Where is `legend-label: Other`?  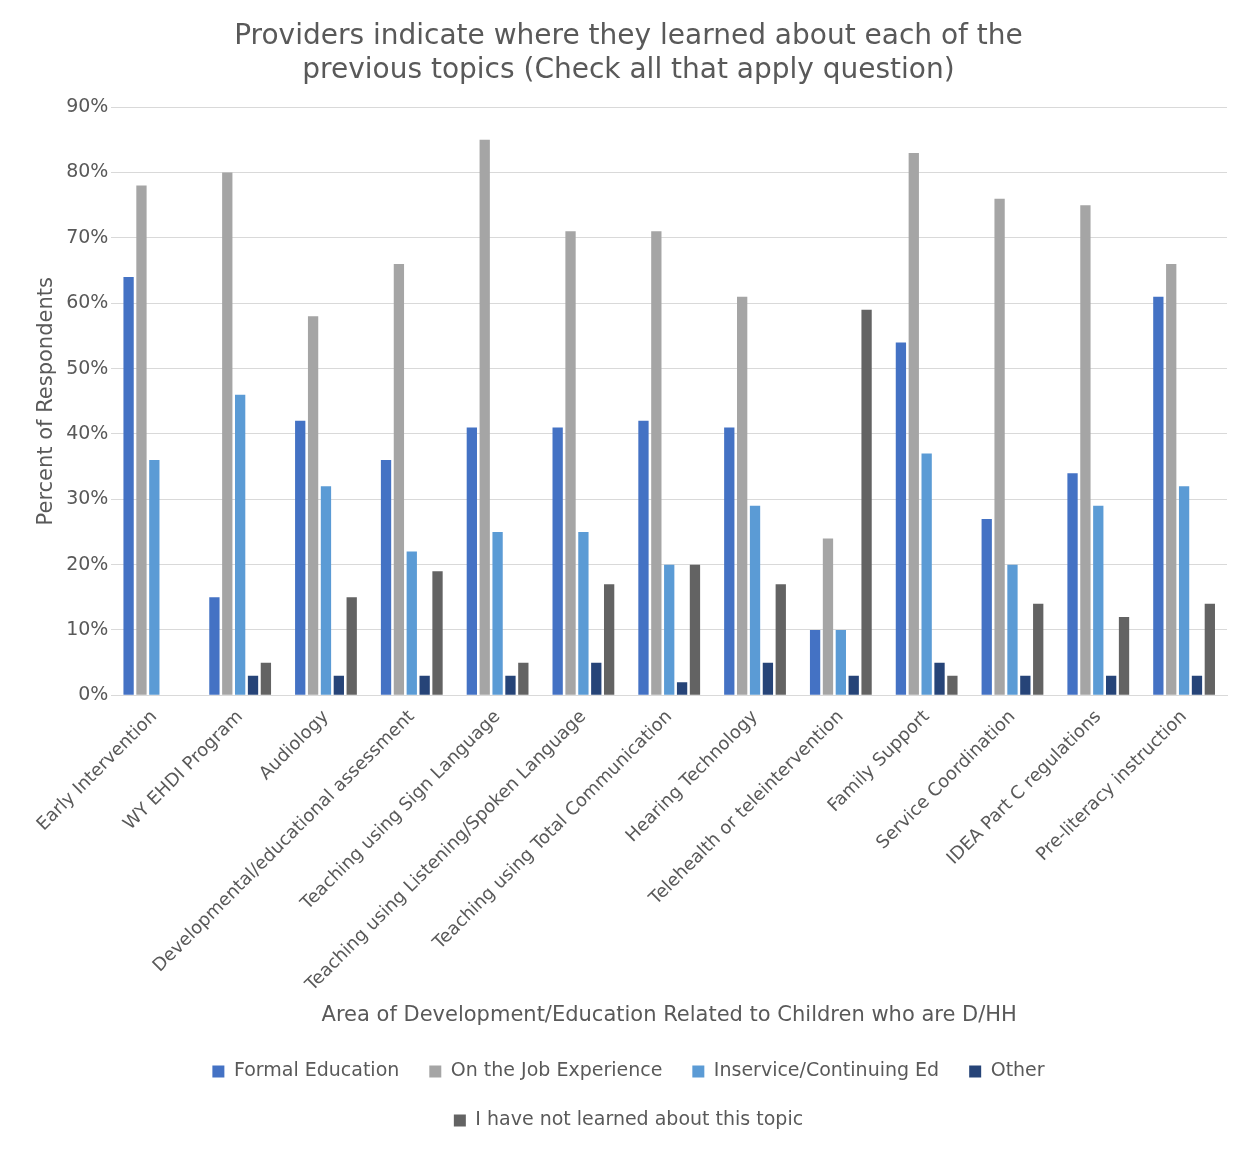 legend-label: Other is located at coordinates (1017, 1069).